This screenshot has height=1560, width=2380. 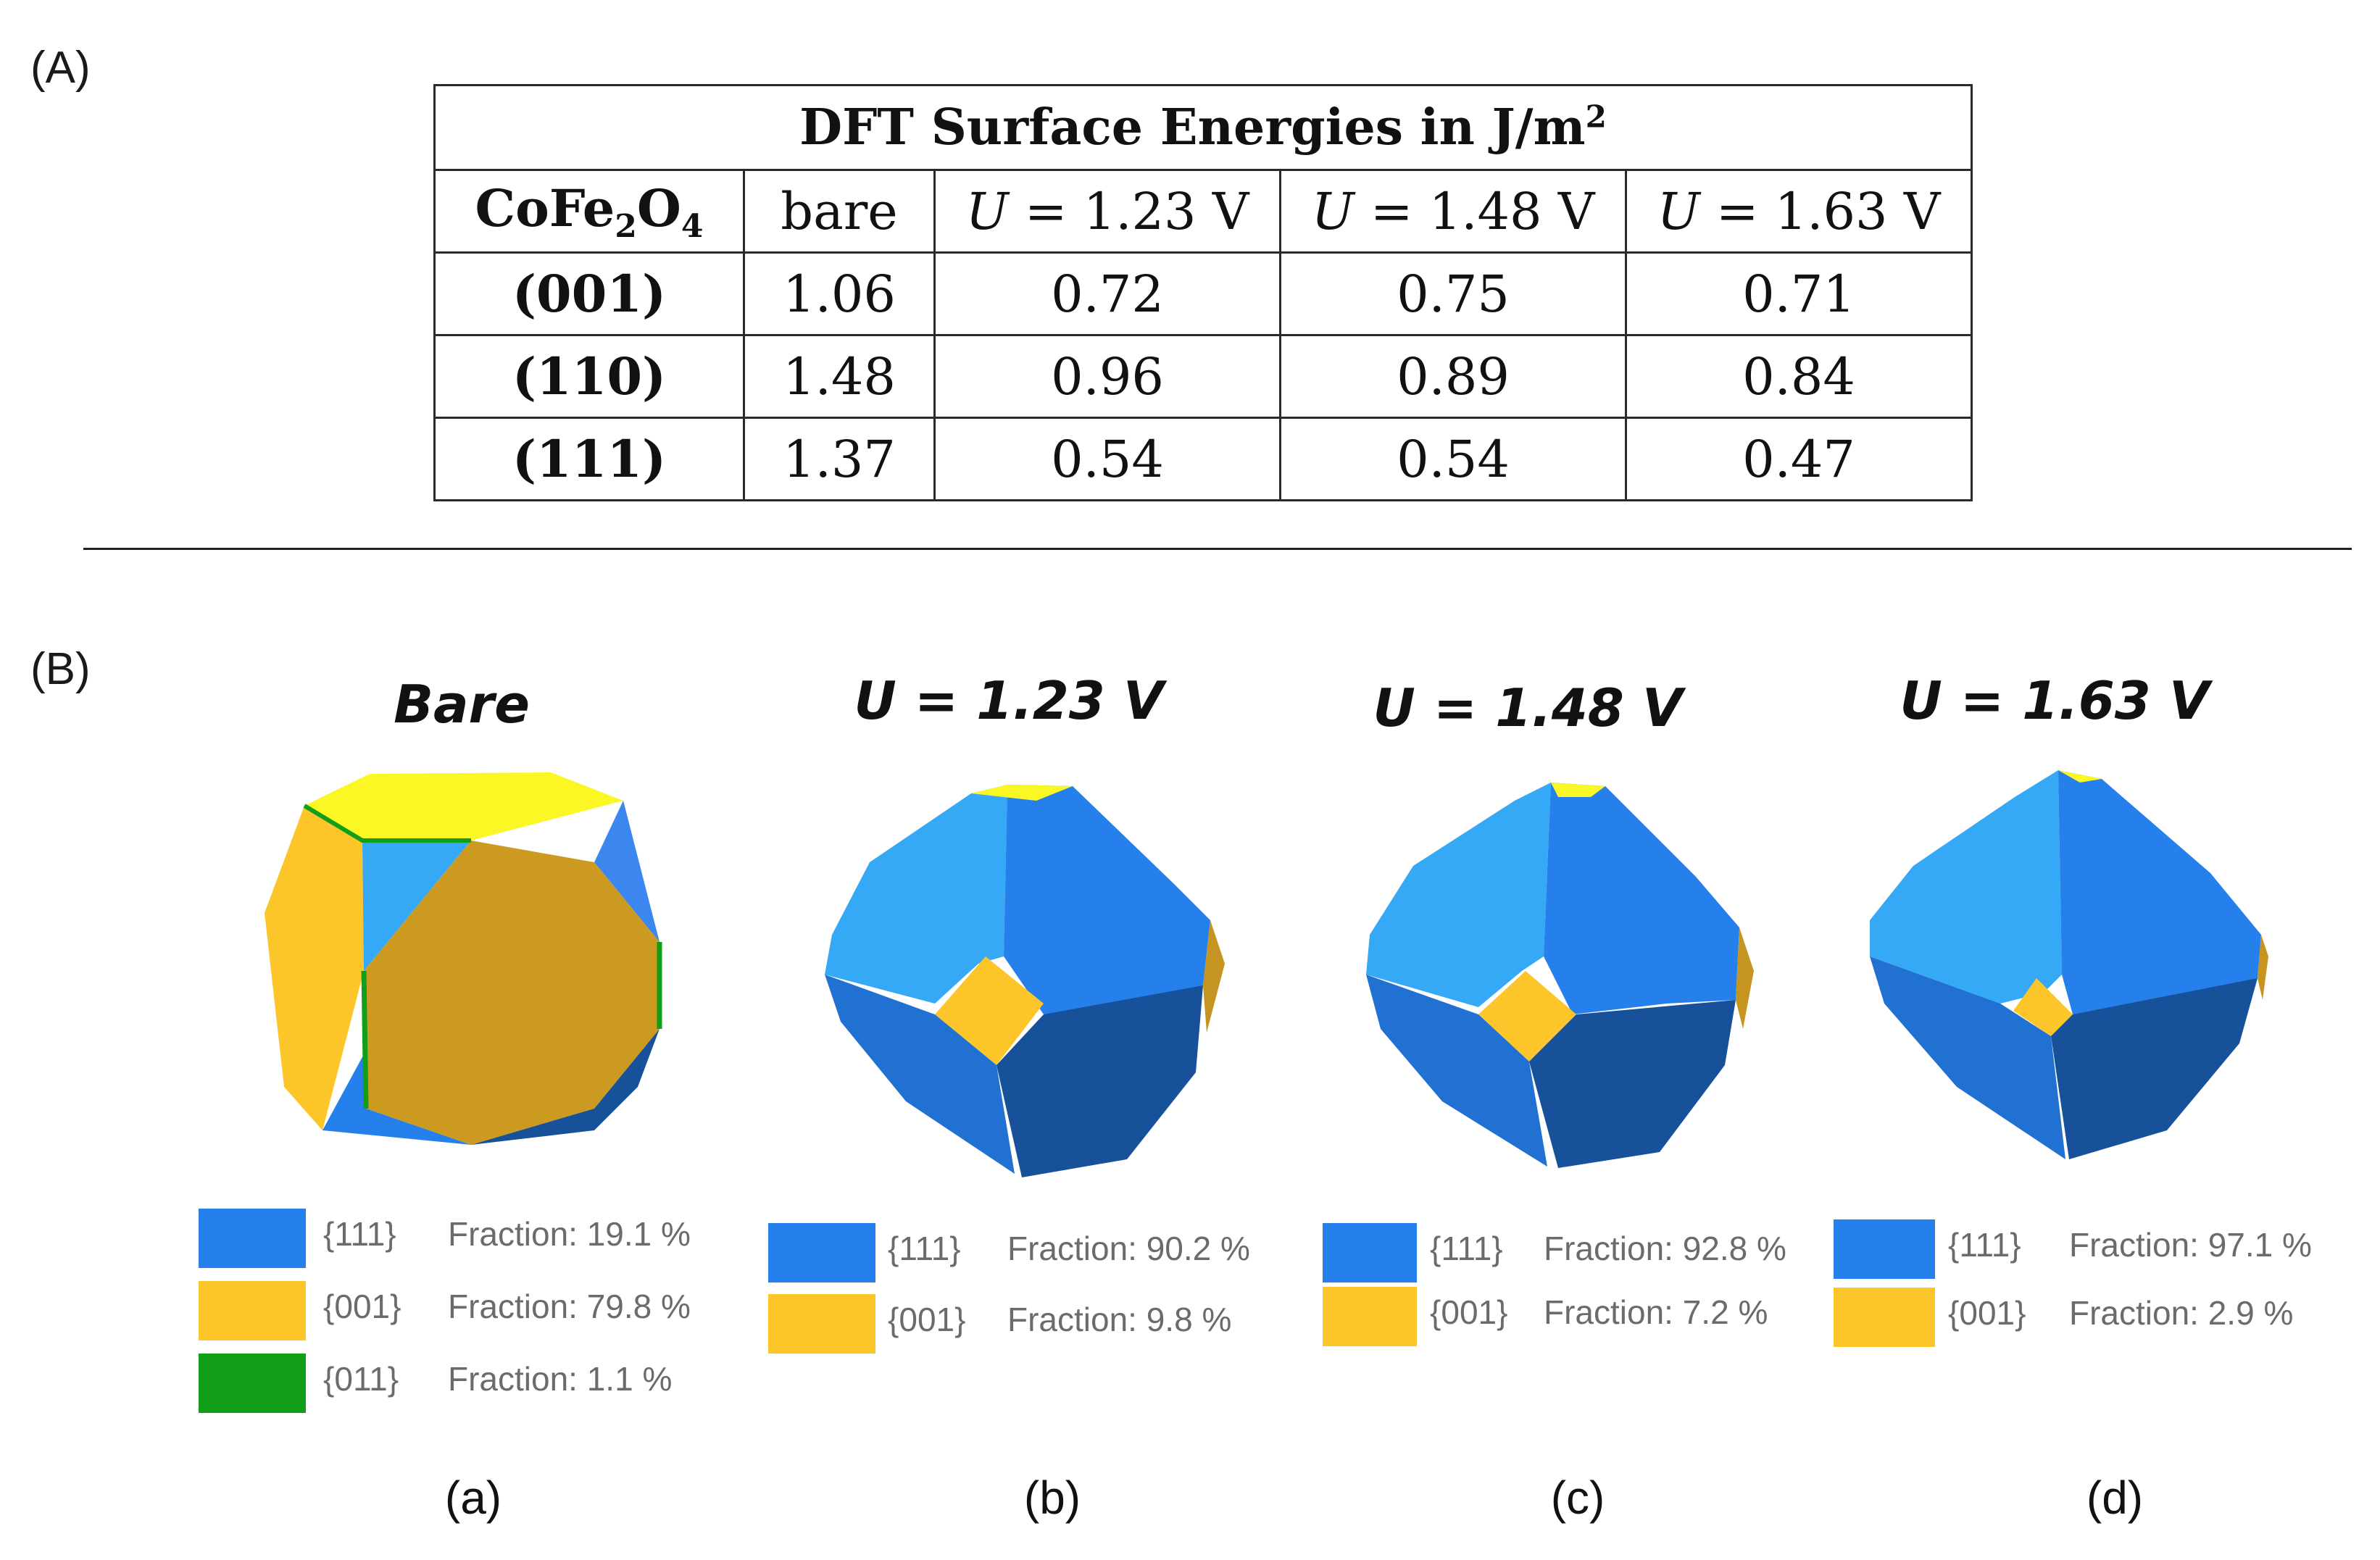 What do you see at coordinates (1596, 117) in the screenshot?
I see `table-title-superscript: 2` at bounding box center [1596, 117].